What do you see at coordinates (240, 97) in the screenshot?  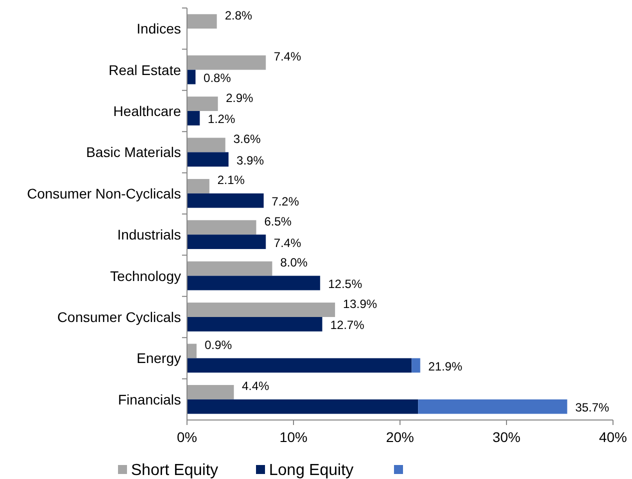 I see `data-label: 2.9%` at bounding box center [240, 97].